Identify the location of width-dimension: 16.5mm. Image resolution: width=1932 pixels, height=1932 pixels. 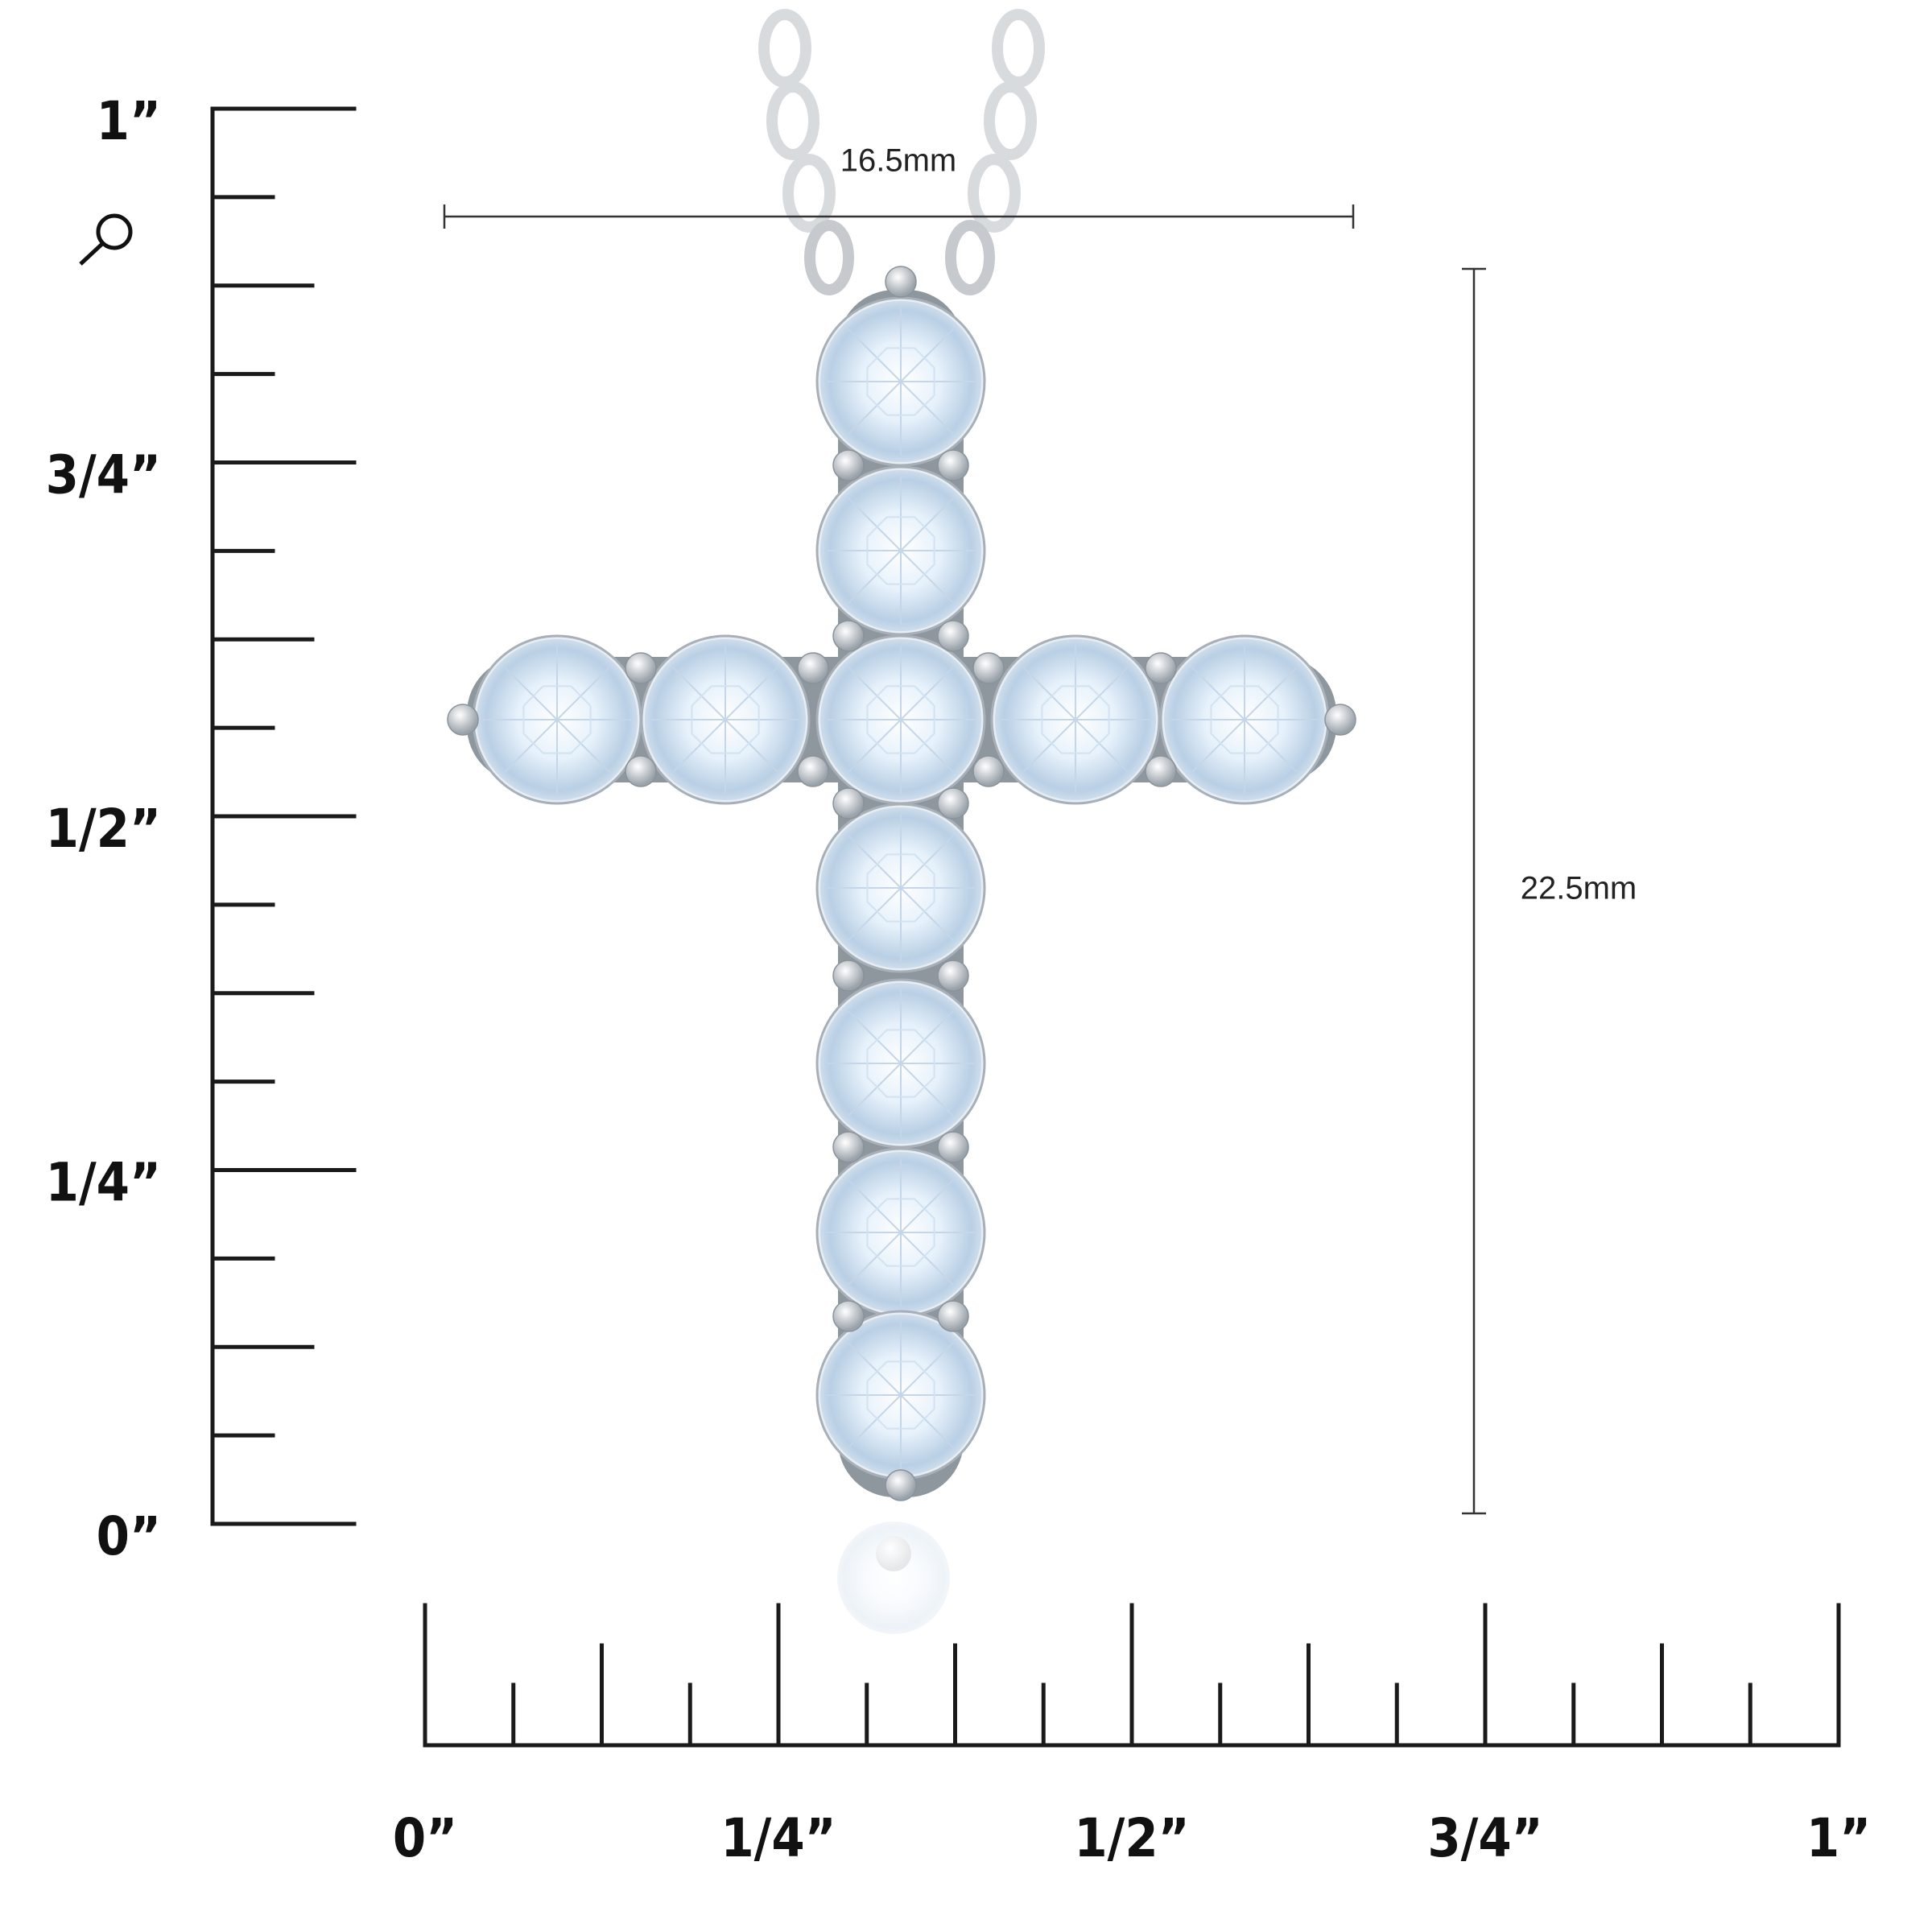
(899, 186).